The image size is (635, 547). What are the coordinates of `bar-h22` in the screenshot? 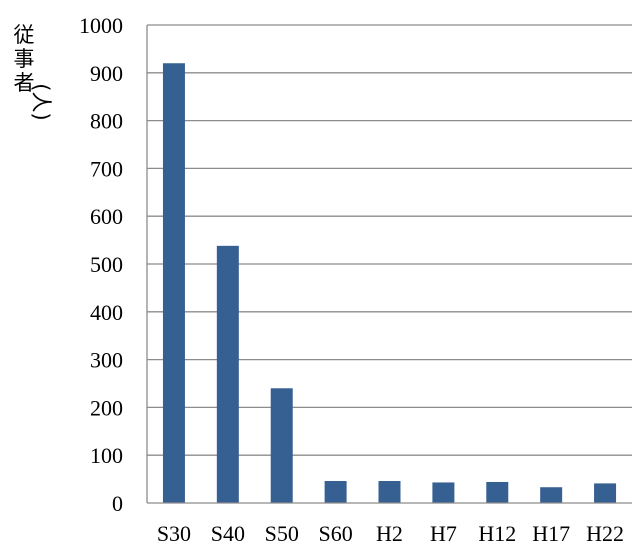 It's located at (605, 493).